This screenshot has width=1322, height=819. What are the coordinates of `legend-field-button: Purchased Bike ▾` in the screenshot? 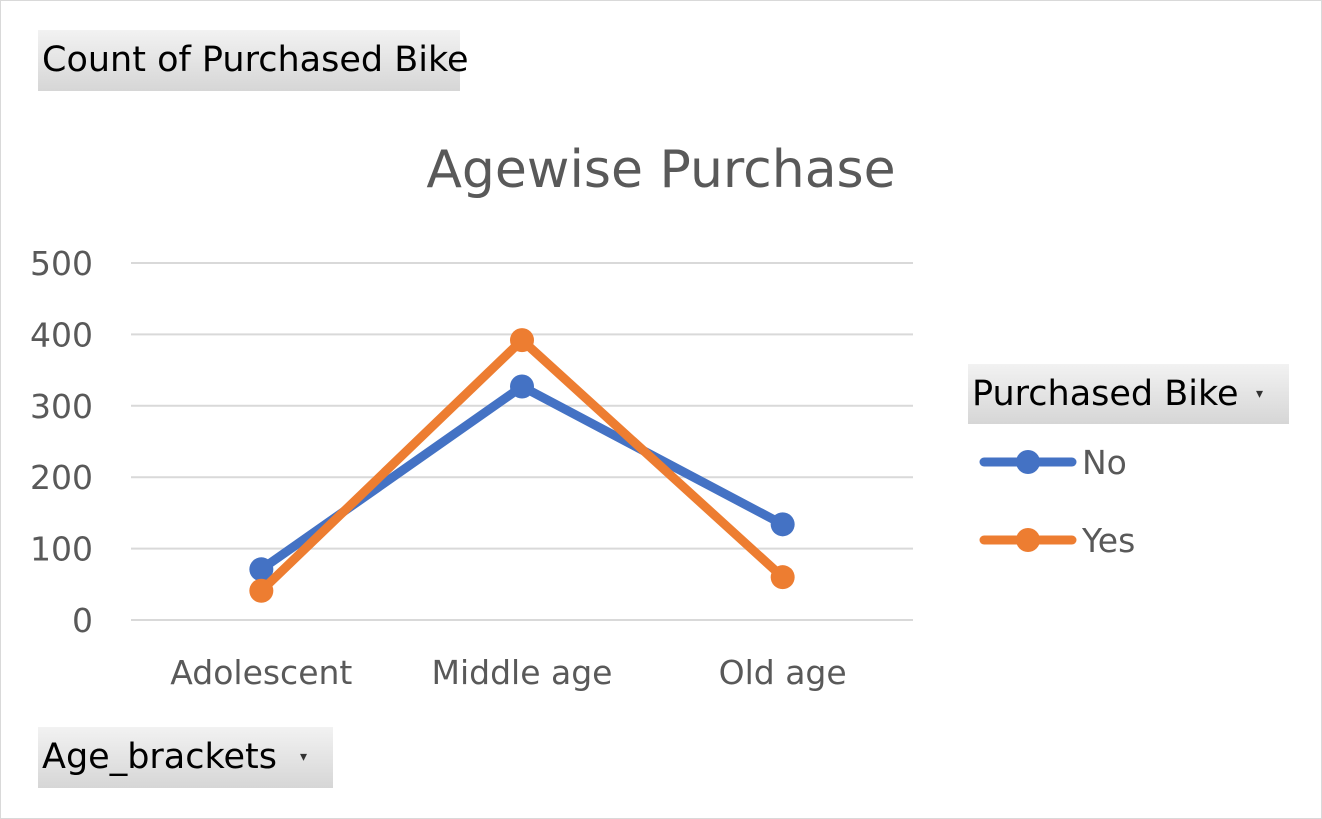 It's located at (1128, 394).